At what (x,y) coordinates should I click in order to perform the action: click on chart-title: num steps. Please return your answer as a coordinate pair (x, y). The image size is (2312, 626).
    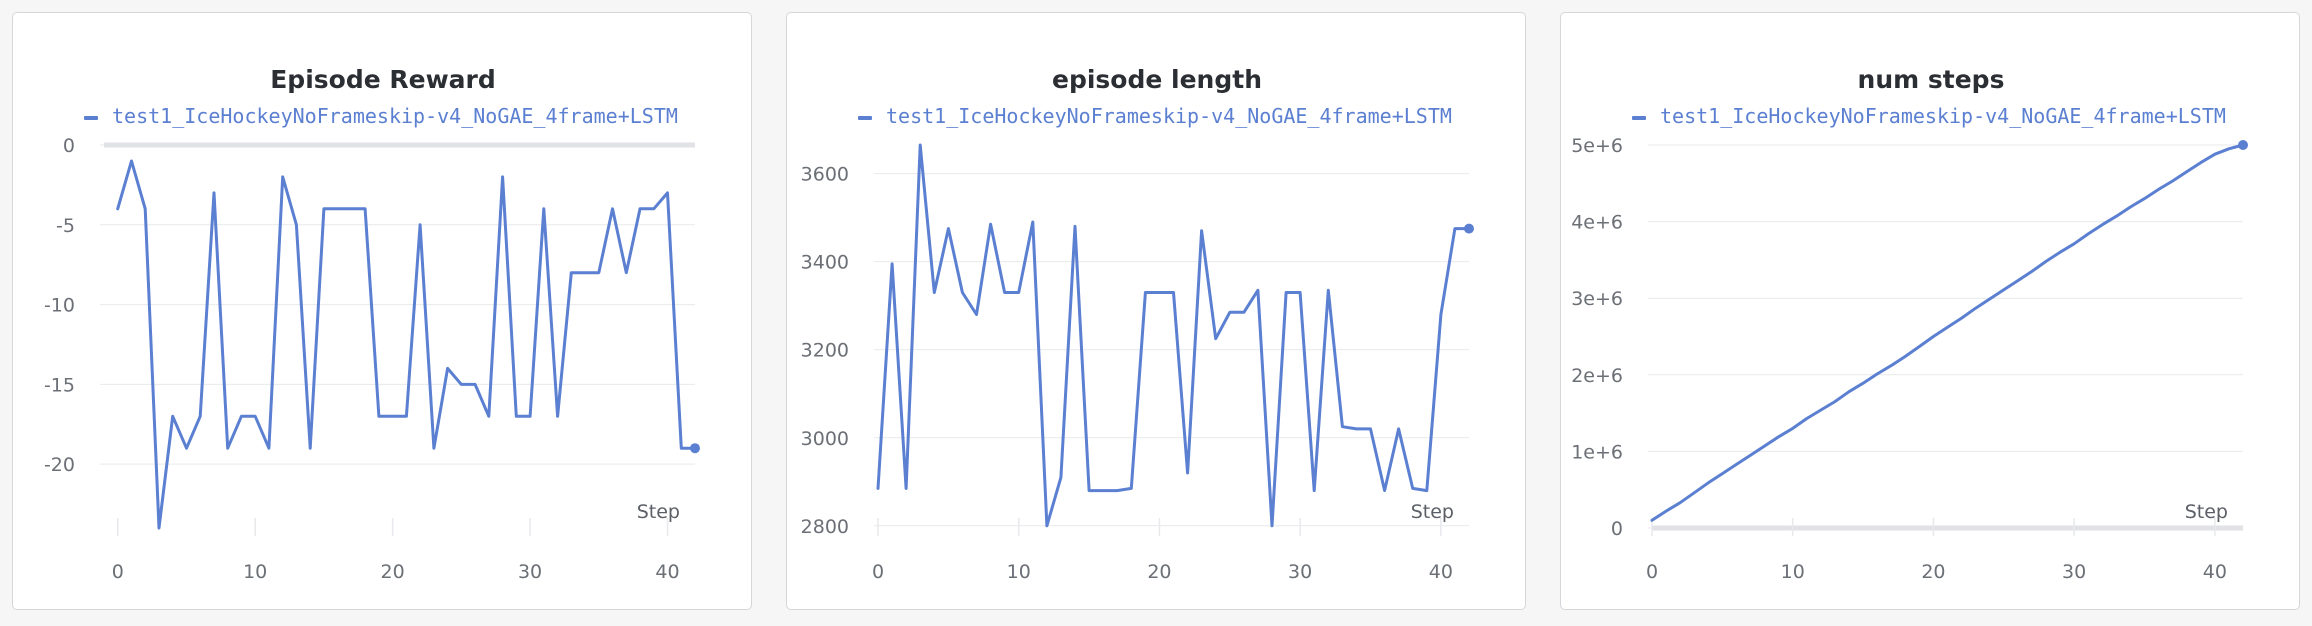
    Looking at the image, I should click on (1931, 79).